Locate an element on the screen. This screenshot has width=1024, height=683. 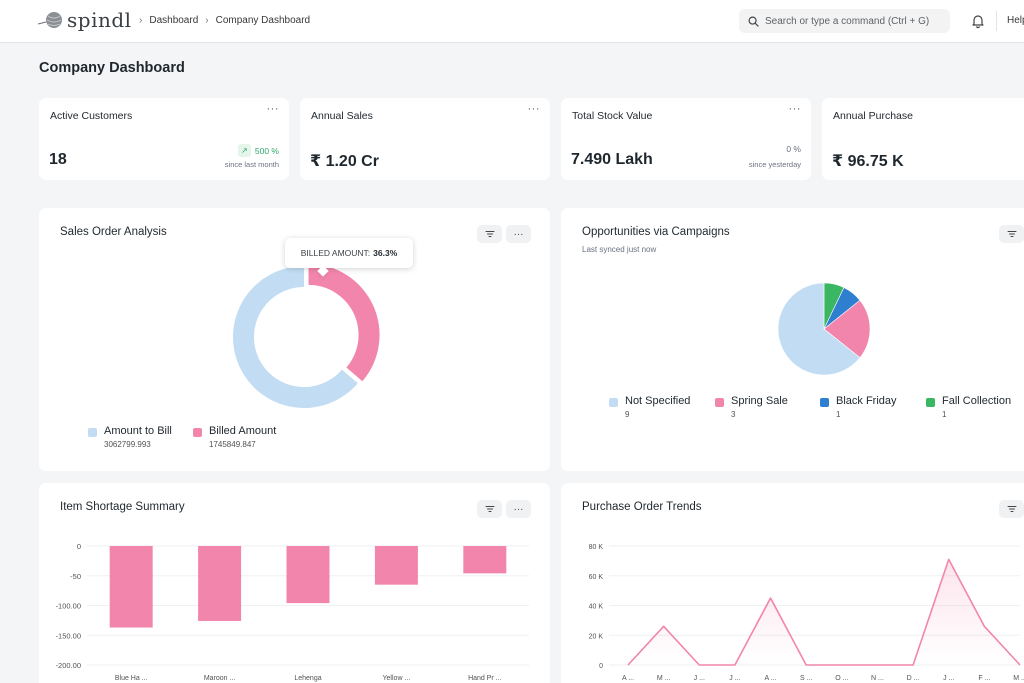
chart-subtitle: Last synced just now is located at coordinates (619, 249).